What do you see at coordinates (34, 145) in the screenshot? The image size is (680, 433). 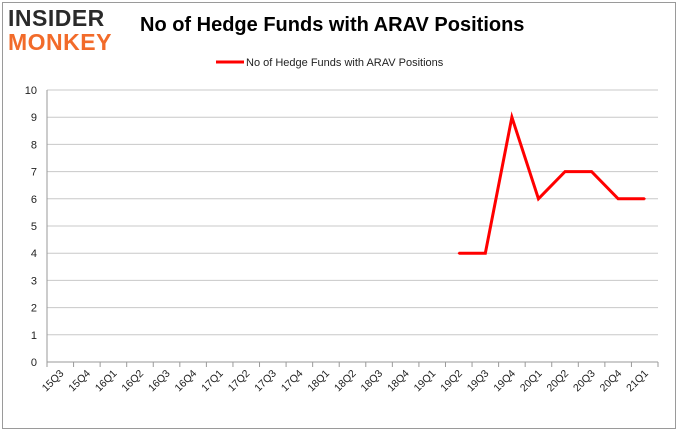 I see `y-tick-label: 8` at bounding box center [34, 145].